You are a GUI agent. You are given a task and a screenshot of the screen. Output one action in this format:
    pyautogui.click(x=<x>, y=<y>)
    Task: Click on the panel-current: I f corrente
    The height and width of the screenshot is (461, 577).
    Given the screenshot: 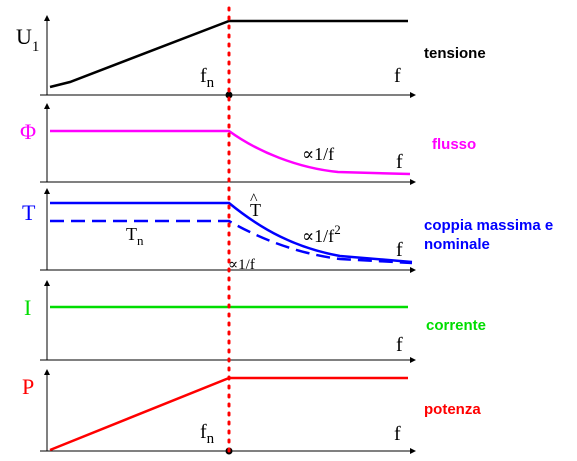 What is the action you would take?
    pyautogui.click(x=255, y=321)
    